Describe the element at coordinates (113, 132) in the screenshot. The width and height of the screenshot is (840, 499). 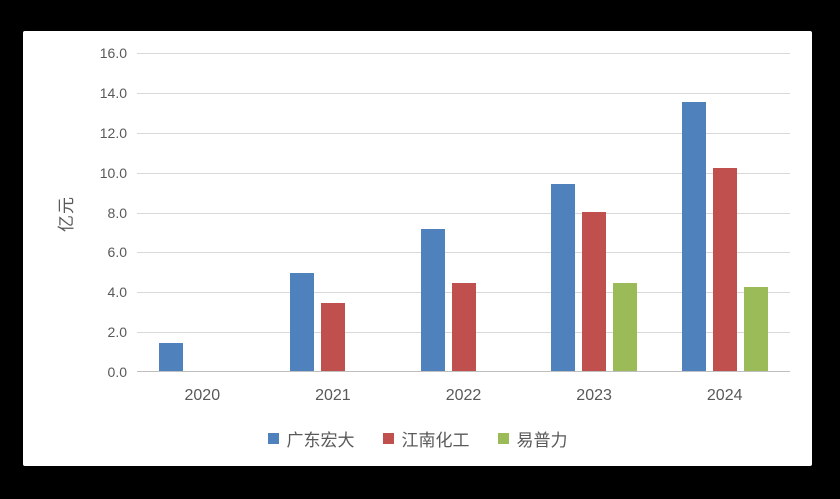
I see `y-axis-tick-label: 12.0` at that location.